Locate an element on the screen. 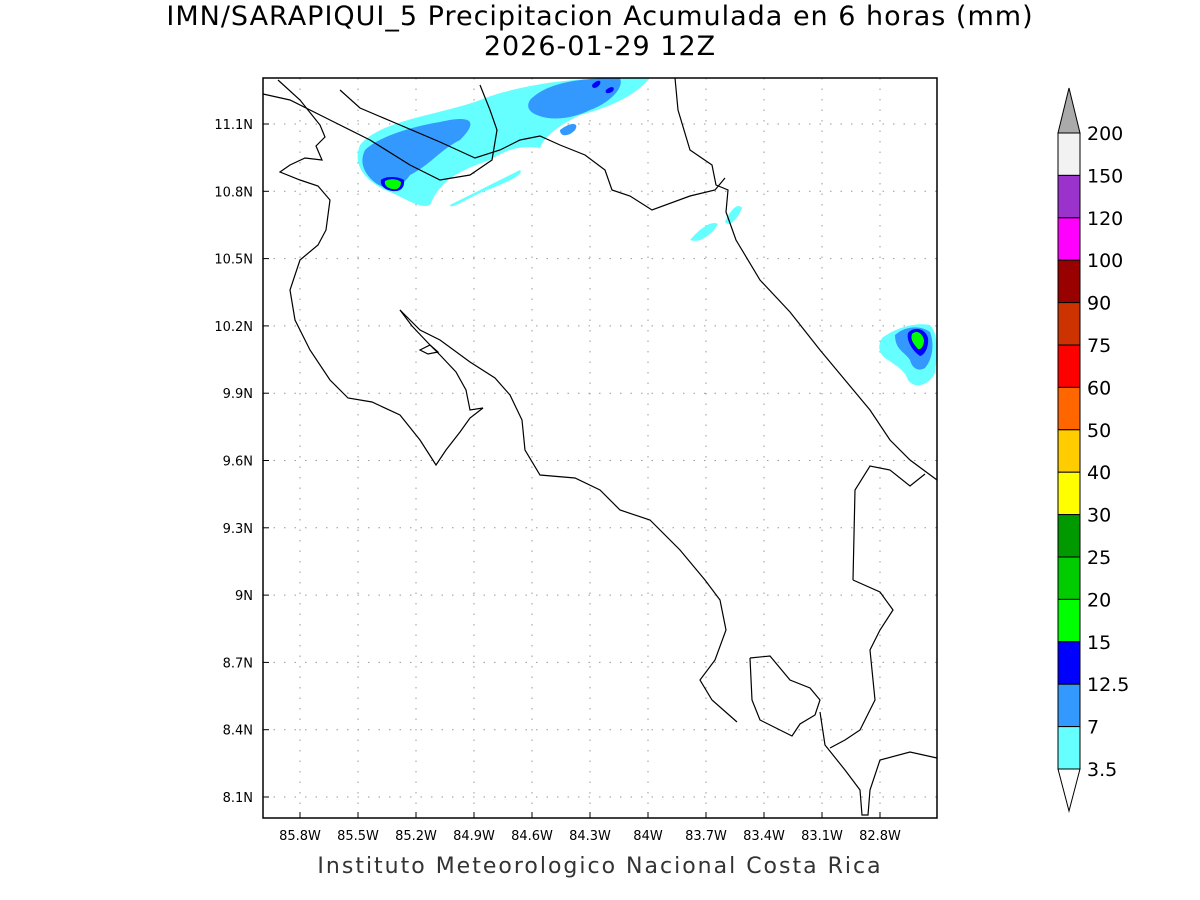  legend-label: 40 is located at coordinates (1099, 473).